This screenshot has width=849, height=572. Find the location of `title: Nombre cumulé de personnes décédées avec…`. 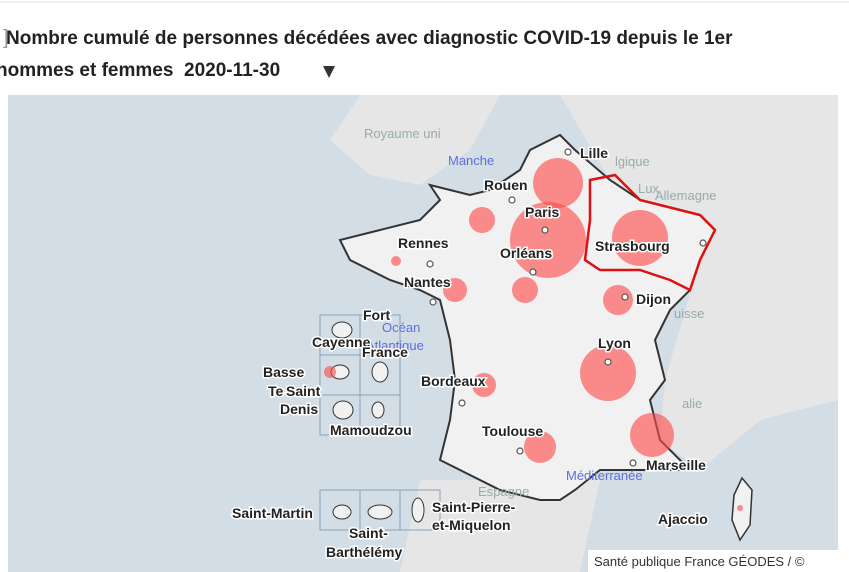

title: Nombre cumulé de personnes décédées avec… is located at coordinates (369, 38).